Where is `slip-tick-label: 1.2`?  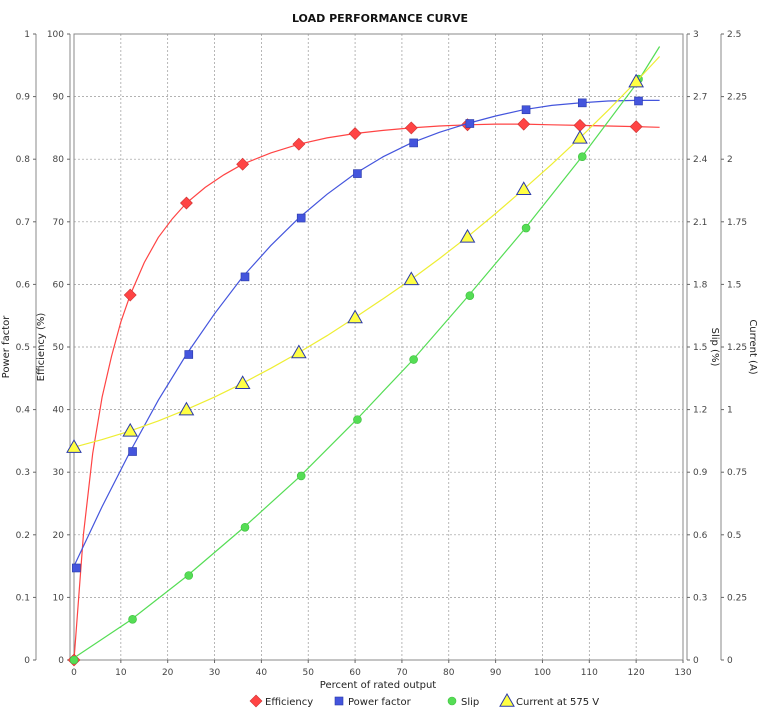 slip-tick-label: 1.2 is located at coordinates (700, 411).